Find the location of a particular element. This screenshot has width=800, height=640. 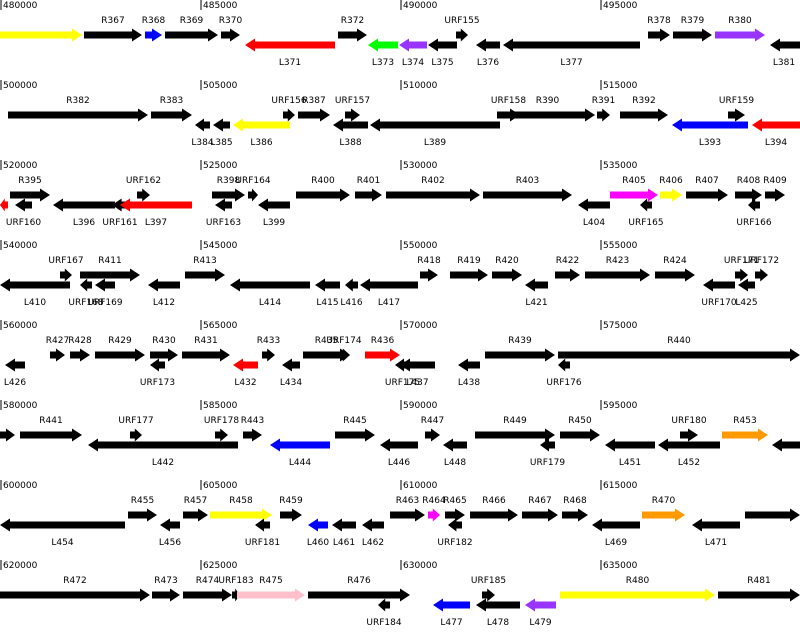

tick-label: 490000 is located at coordinates (420, 6).